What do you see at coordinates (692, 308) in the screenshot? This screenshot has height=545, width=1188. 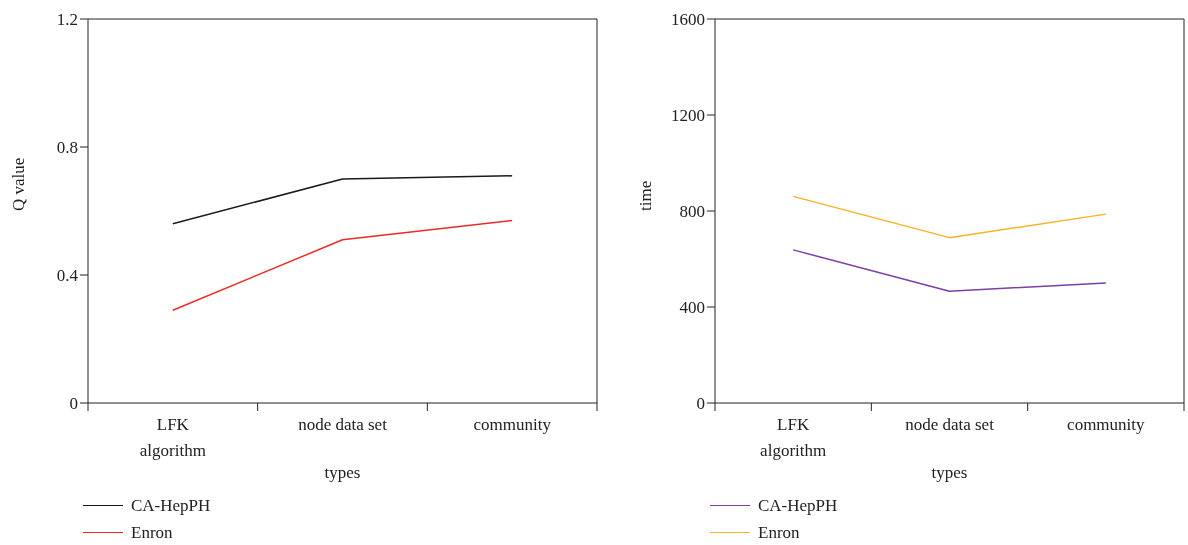 I see `y-tick-label: 400` at bounding box center [692, 308].